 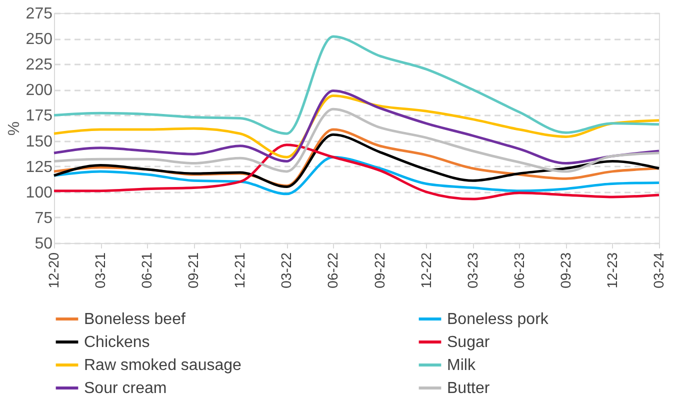 I want to click on x-tick-label: 06-22, so click(x=332, y=270).